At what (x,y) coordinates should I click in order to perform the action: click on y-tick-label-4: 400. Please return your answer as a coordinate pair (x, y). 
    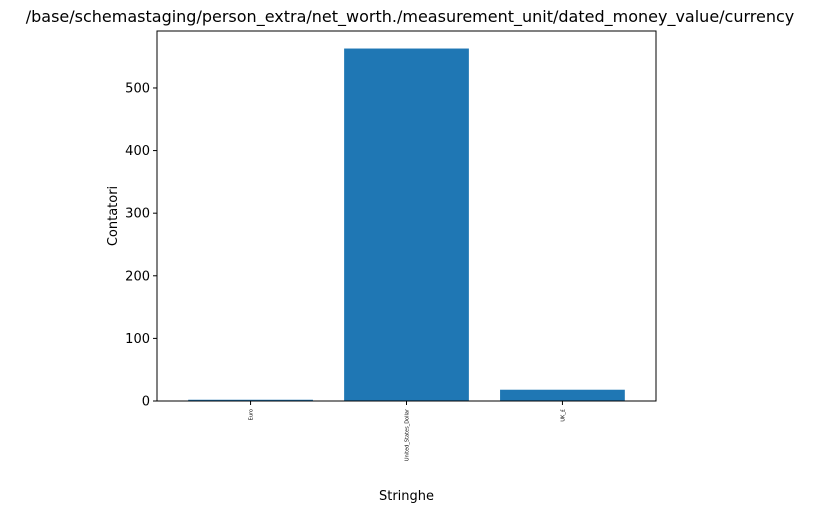
    Looking at the image, I should click on (137, 151).